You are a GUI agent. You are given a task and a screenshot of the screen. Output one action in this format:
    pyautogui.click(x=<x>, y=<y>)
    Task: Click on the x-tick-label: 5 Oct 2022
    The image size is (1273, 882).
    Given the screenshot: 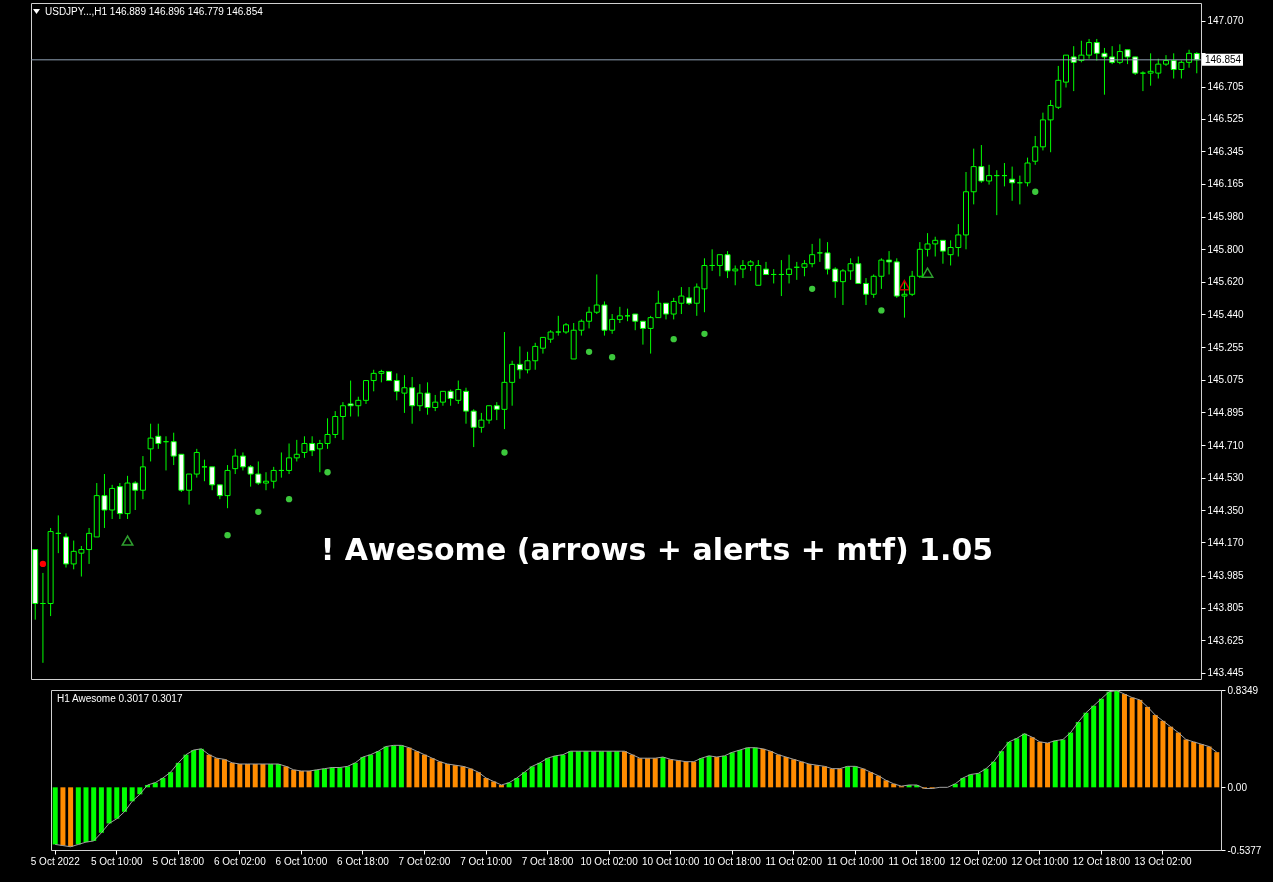 What is the action you would take?
    pyautogui.click(x=55, y=861)
    